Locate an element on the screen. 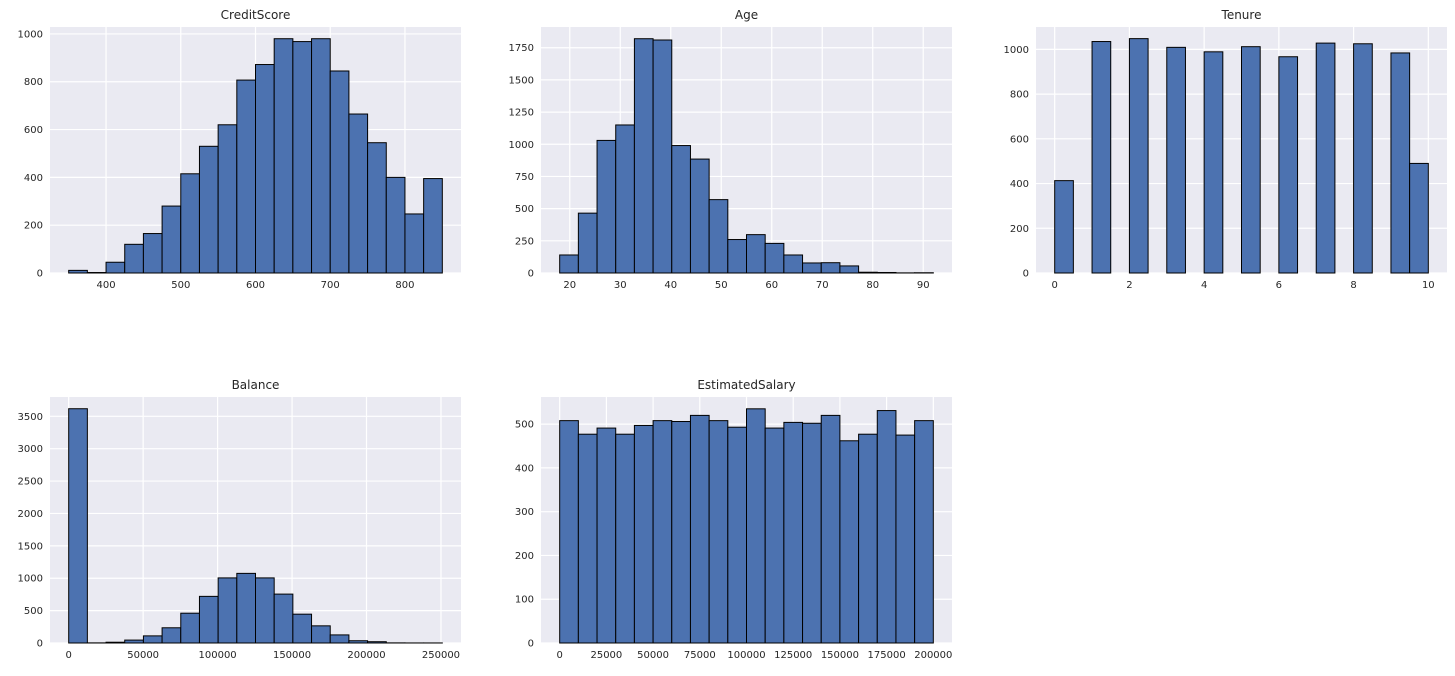  svg-text: 50 is located at coordinates (721, 285).